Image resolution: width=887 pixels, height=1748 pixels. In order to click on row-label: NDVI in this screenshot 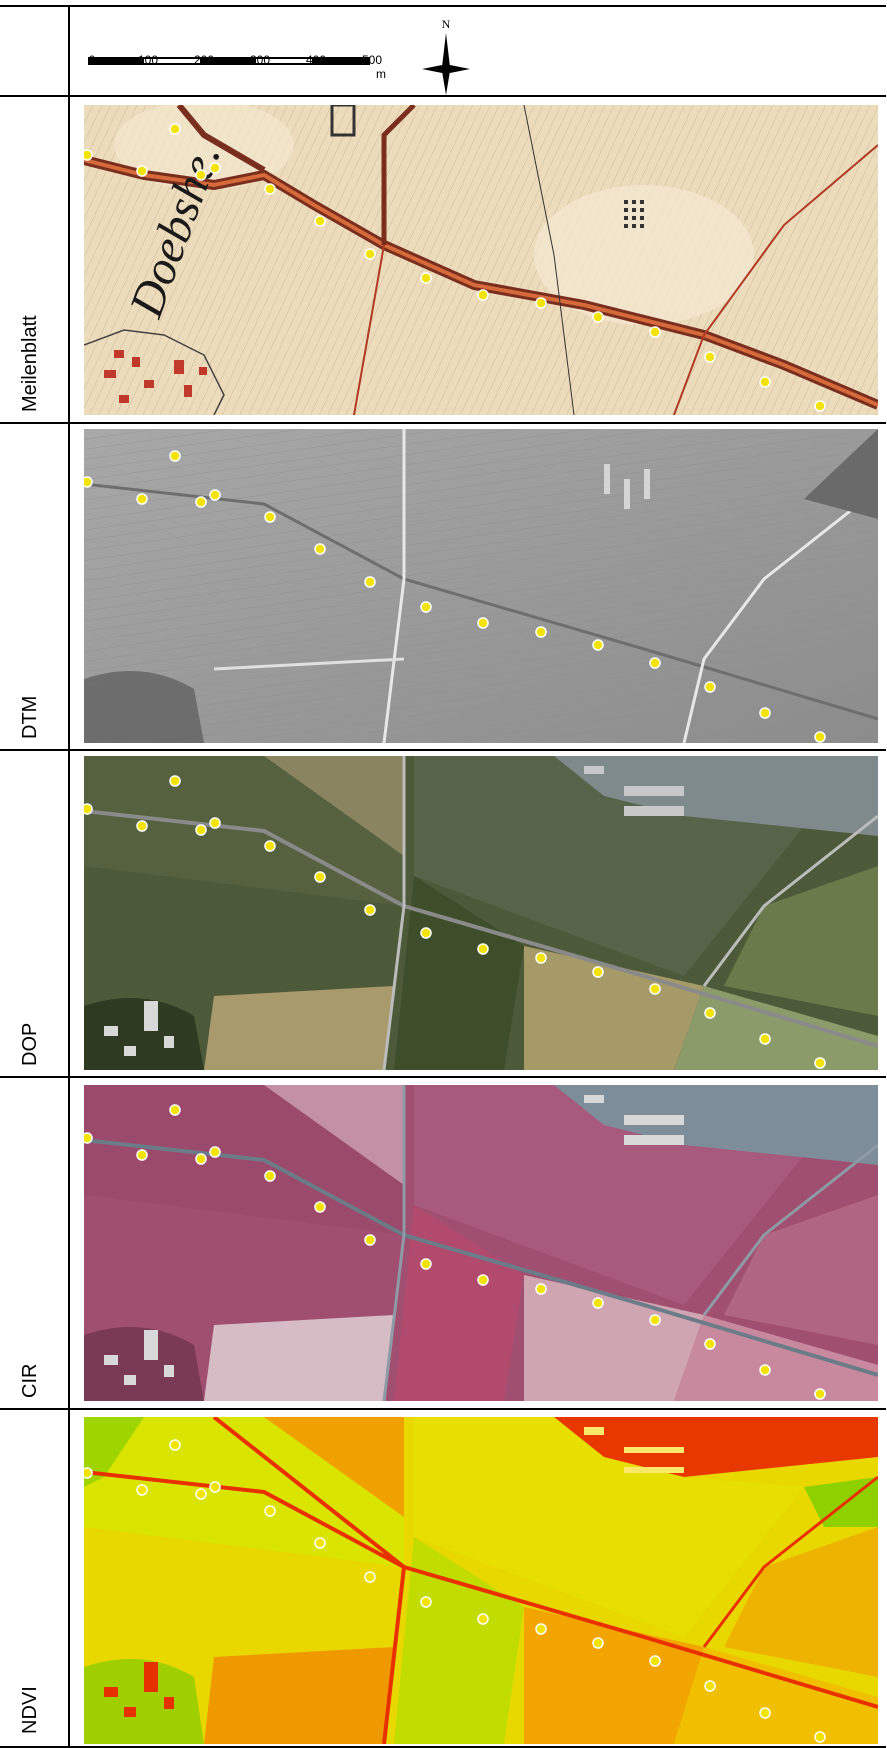, I will do `click(30, 1710)`.